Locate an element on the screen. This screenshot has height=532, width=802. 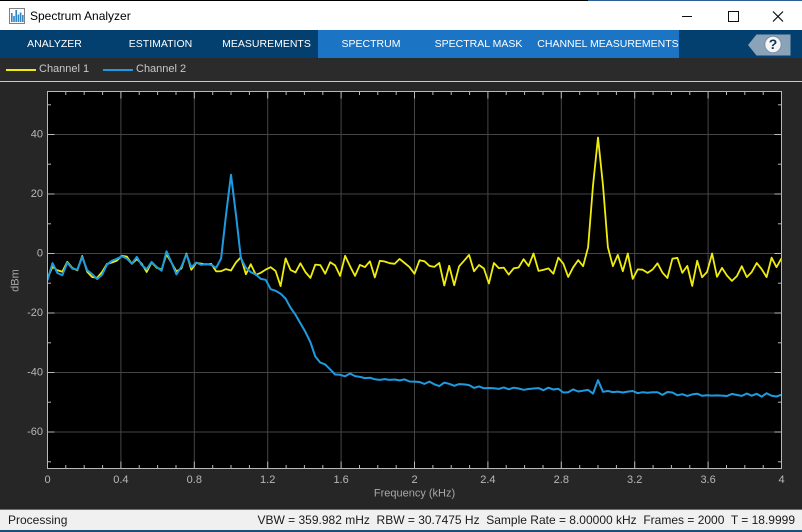
svg-text: -20 is located at coordinates (35, 313).